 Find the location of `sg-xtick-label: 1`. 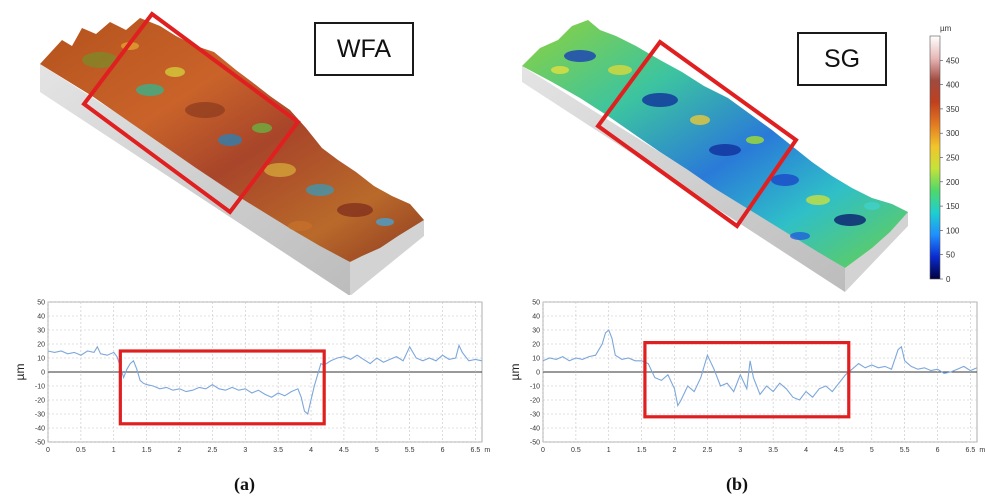

sg-xtick-label: 1 is located at coordinates (609, 450).